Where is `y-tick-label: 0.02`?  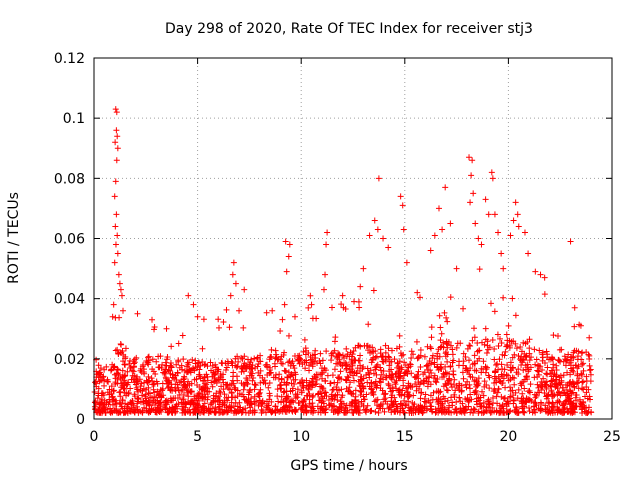
y-tick-label: 0.02 is located at coordinates (69, 360).